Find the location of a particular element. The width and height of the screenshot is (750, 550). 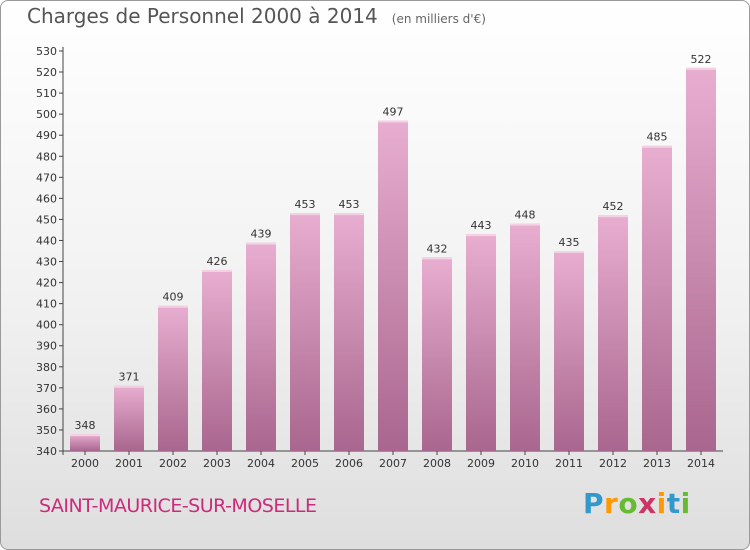

data-label: 497 is located at coordinates (393, 111).